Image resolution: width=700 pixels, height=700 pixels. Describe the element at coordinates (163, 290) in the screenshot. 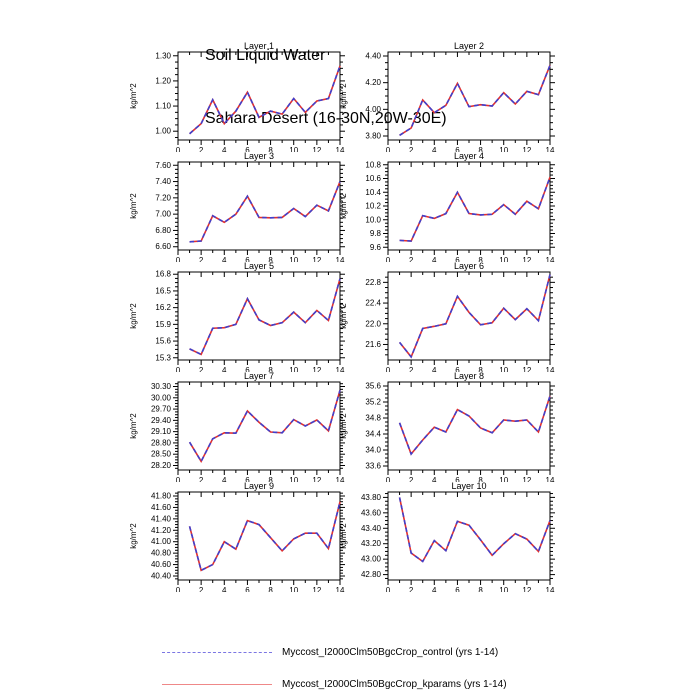

I see `y-tick-label: 16.5` at that location.